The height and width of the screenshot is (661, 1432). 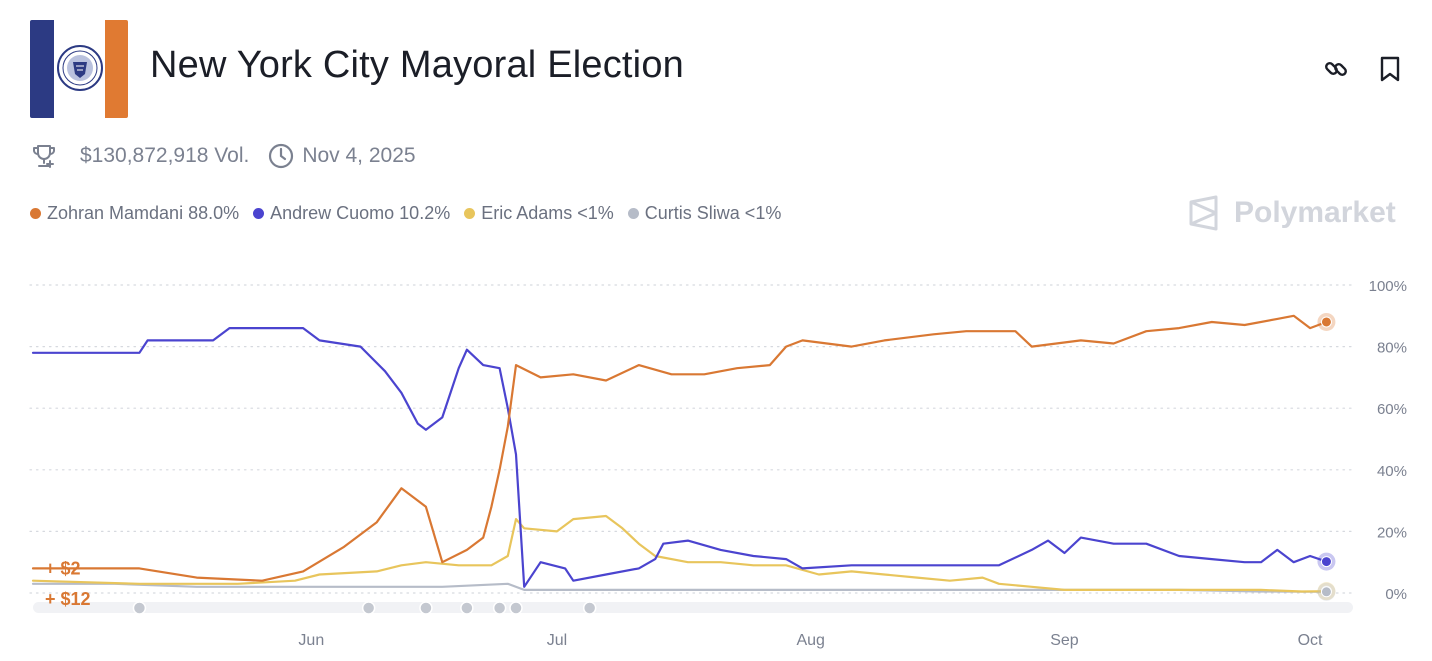 I want to click on event-track-bar, so click(x=693, y=607).